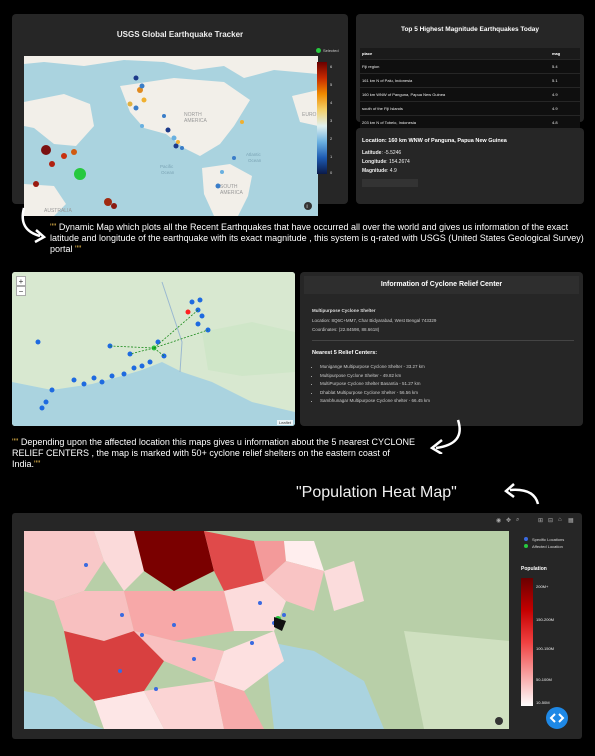 This screenshot has height=756, width=595. What do you see at coordinates (526, 539) in the screenshot?
I see `specific-locations-legend-dot` at bounding box center [526, 539].